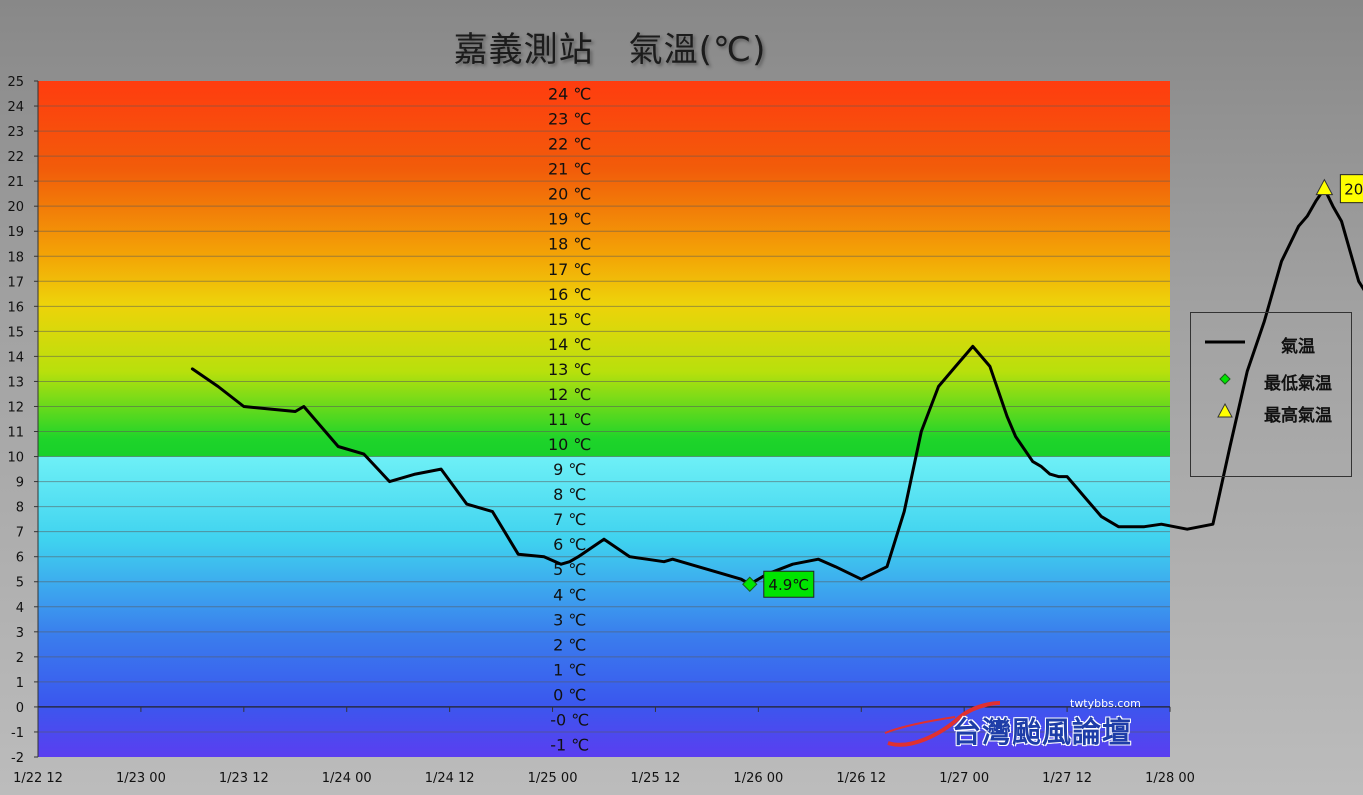  Describe the element at coordinates (15, 157) in the screenshot. I see `y-tick-label: 22` at that location.